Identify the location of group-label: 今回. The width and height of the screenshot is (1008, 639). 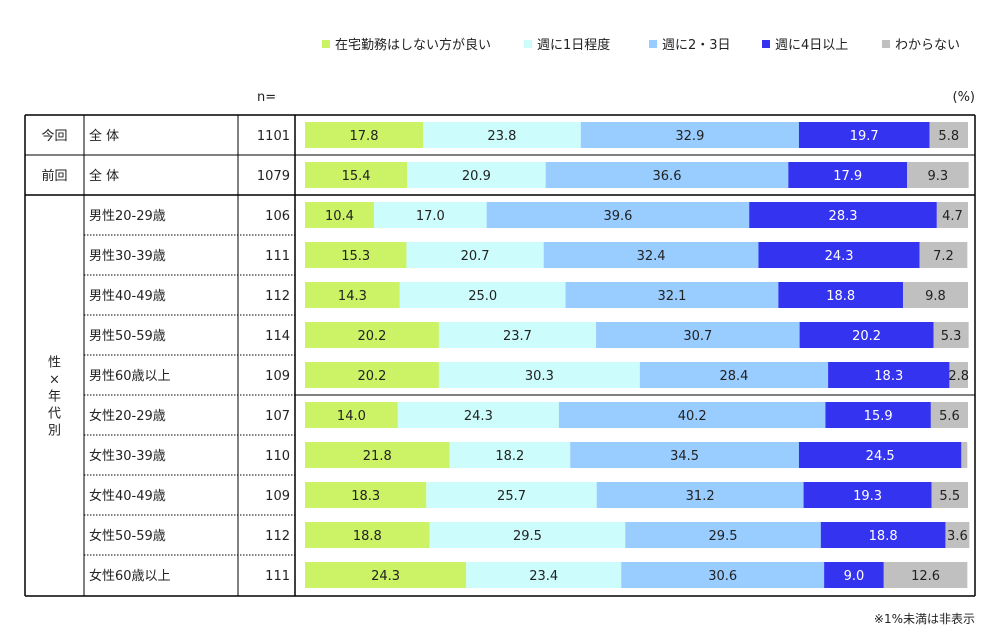
(54, 136).